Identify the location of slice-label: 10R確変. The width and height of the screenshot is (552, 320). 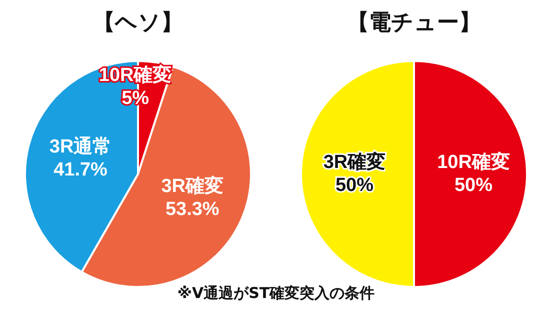
(473, 162).